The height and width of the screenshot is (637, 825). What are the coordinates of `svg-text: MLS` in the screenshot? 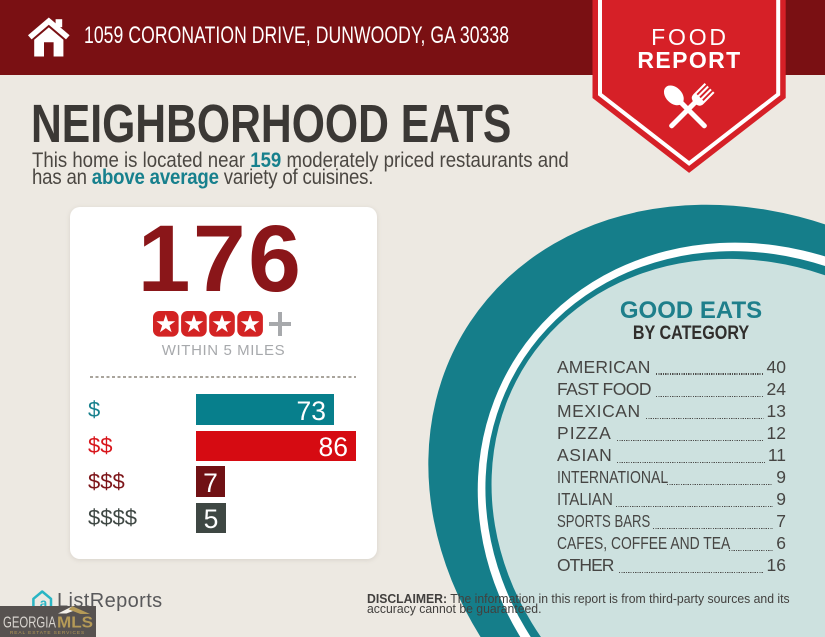 It's located at (75, 623).